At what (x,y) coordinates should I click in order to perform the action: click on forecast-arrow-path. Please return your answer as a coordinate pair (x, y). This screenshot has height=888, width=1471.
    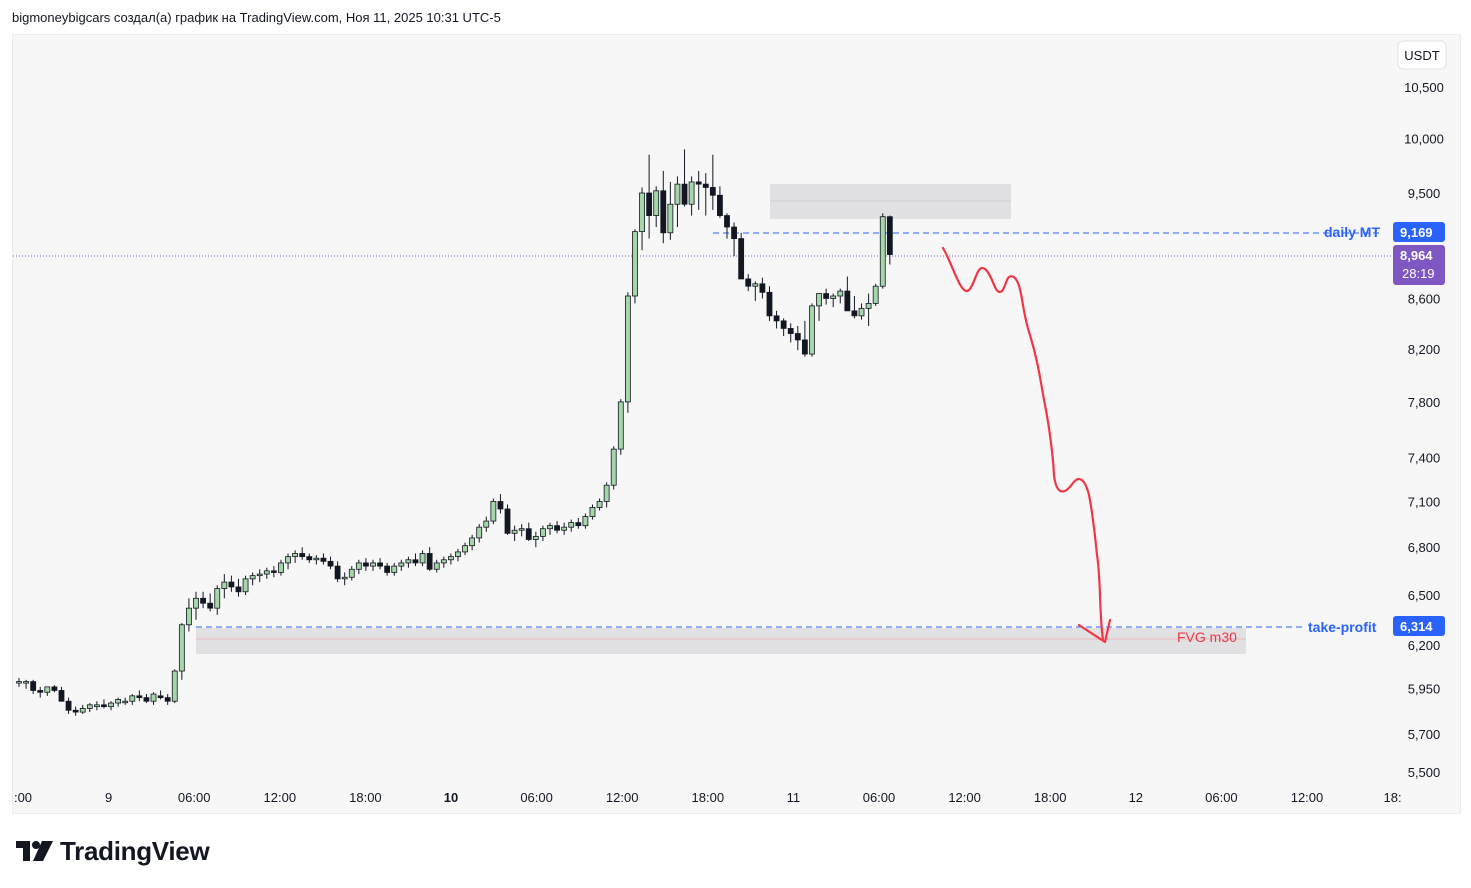
    Looking at the image, I should click on (1023, 444).